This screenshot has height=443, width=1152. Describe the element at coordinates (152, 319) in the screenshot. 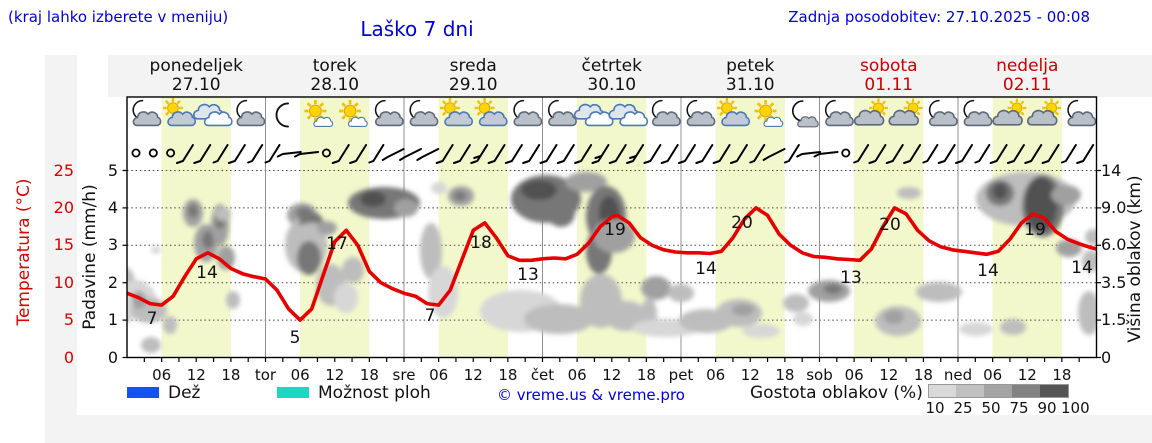

I see `svg-text: 7` at that location.